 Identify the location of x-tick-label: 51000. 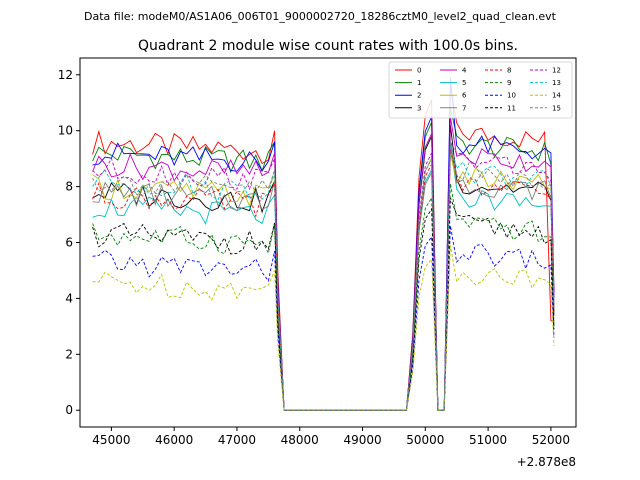
(488, 440).